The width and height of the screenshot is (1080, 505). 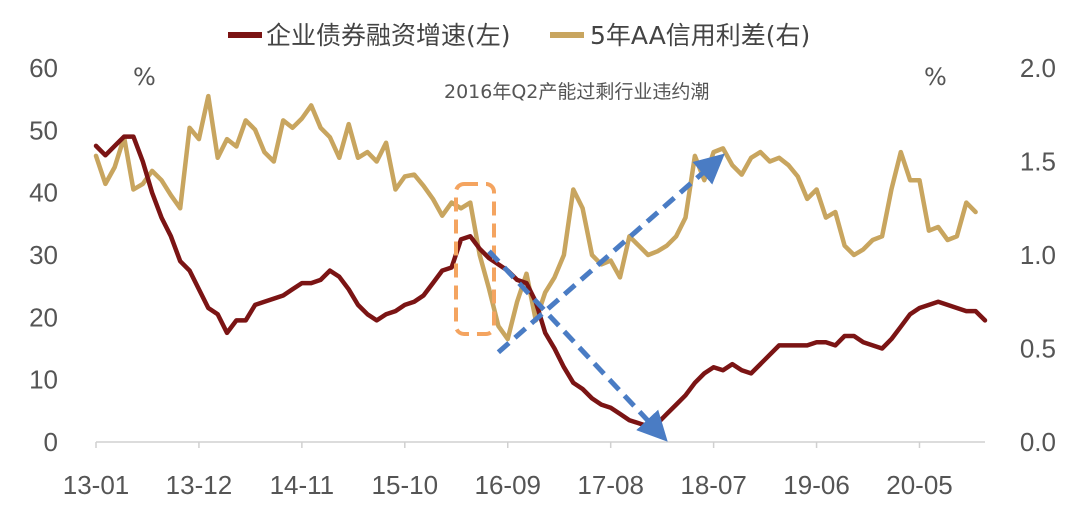 I want to click on x-tick-label: 20-05, so click(x=919, y=485).